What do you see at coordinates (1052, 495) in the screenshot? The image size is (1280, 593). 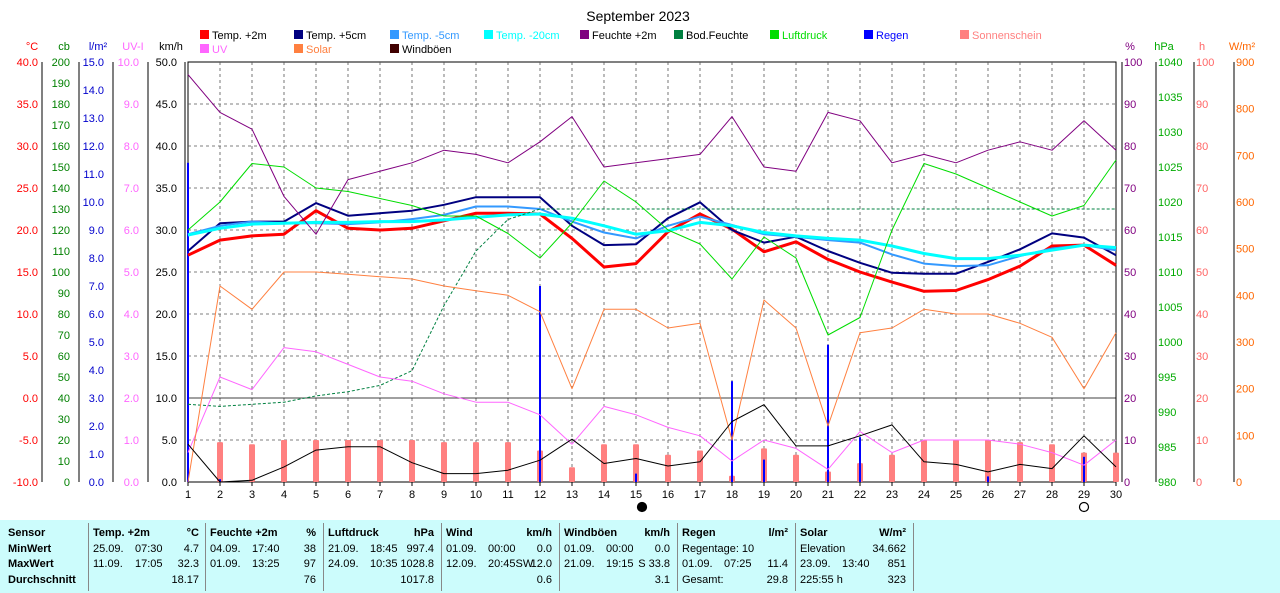 I see `x-tick-label: 28` at bounding box center [1052, 495].